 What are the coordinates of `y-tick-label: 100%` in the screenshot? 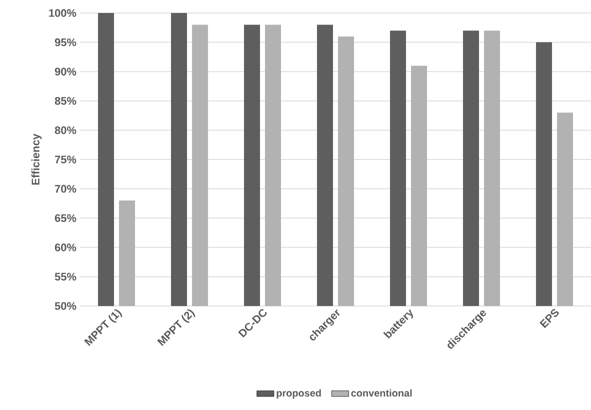 It's located at (62, 13).